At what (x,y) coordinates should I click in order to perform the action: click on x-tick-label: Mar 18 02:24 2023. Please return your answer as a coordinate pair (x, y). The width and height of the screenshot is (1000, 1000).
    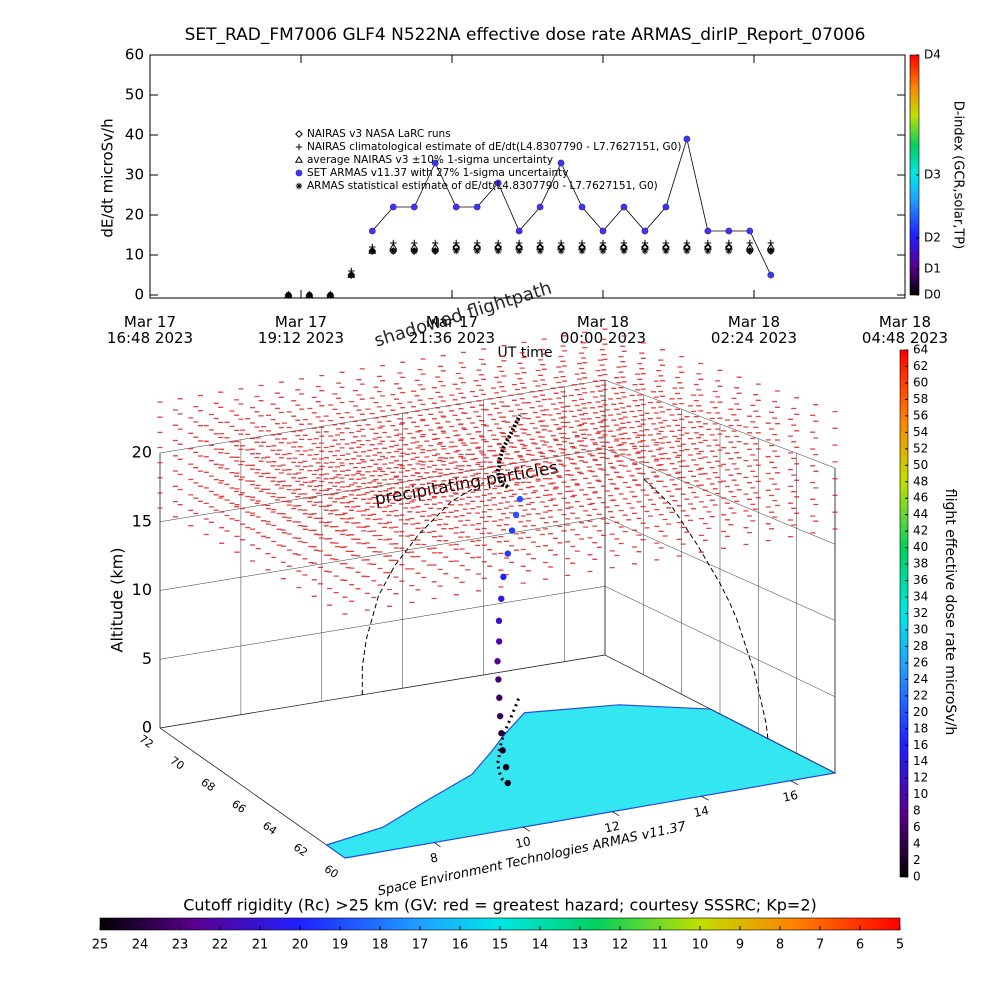
    Looking at the image, I should click on (754, 330).